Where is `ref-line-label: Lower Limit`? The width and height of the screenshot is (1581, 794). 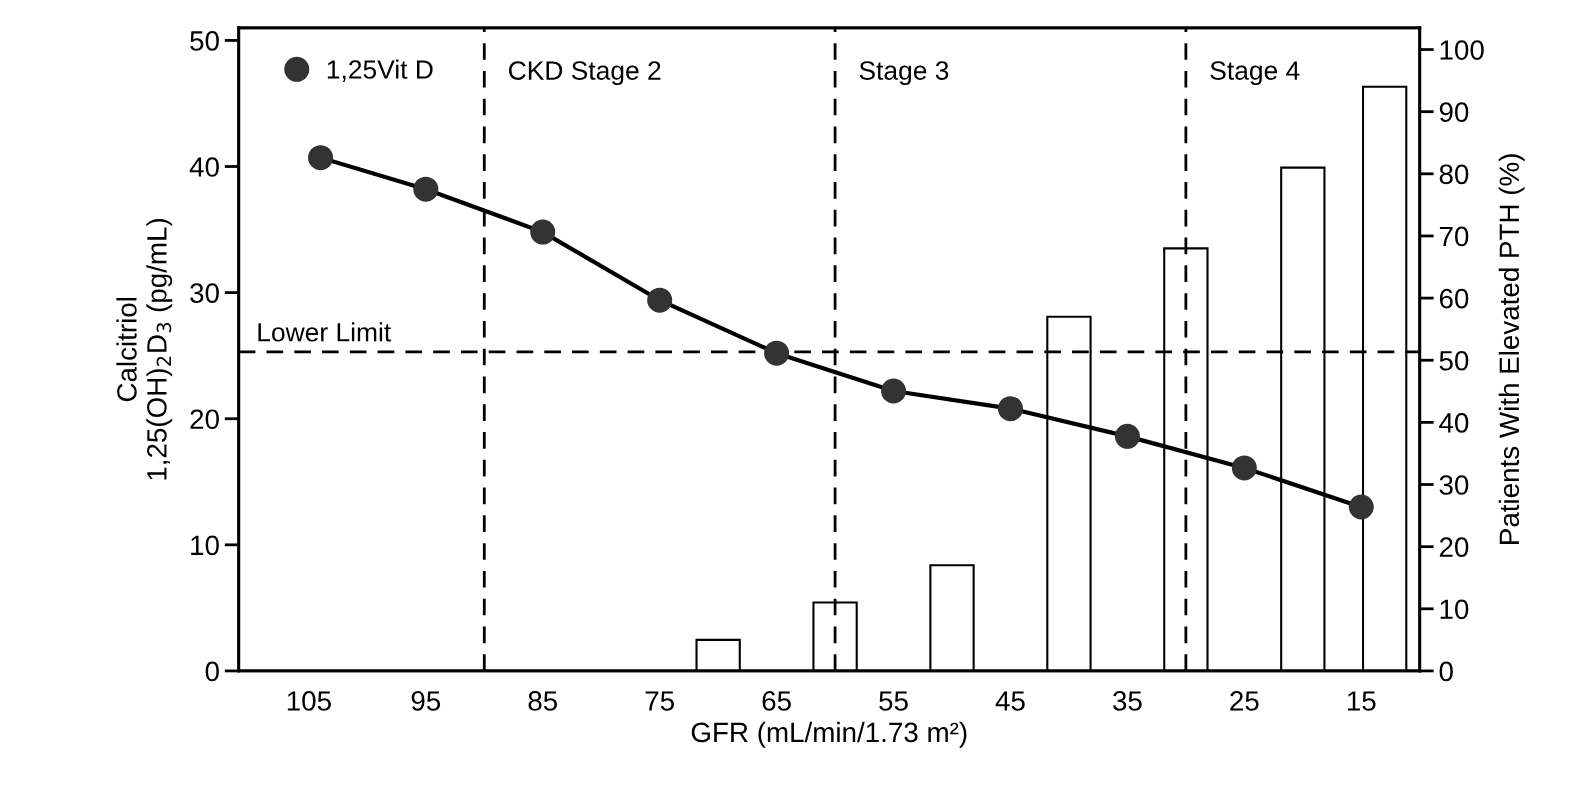 ref-line-label: Lower Limit is located at coordinates (324, 332).